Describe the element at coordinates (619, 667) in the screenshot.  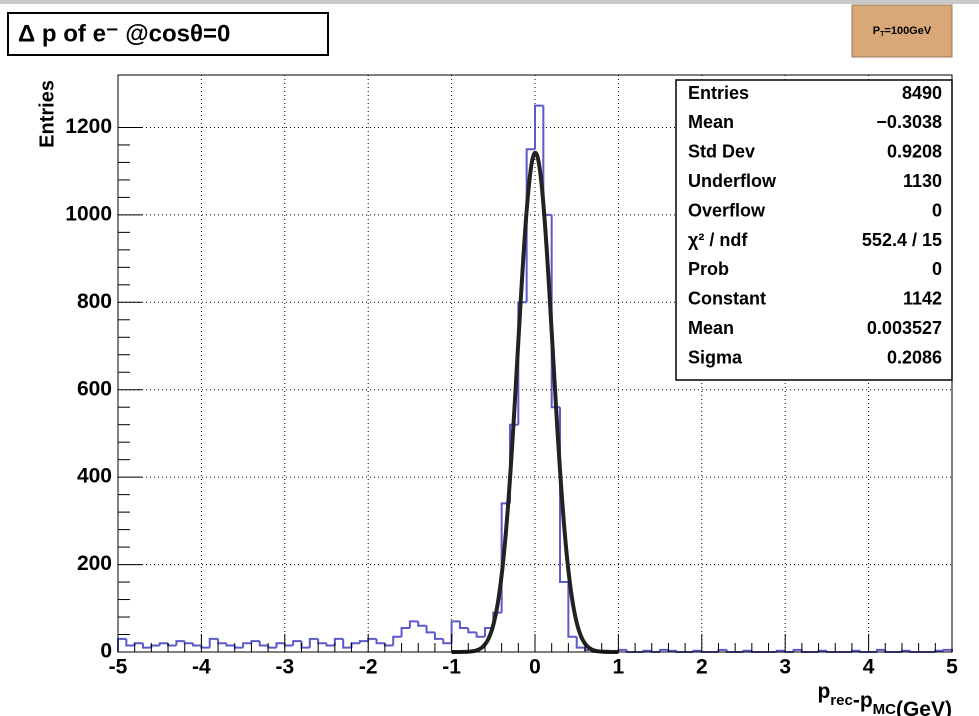
I see `x-tick-label: 1` at that location.